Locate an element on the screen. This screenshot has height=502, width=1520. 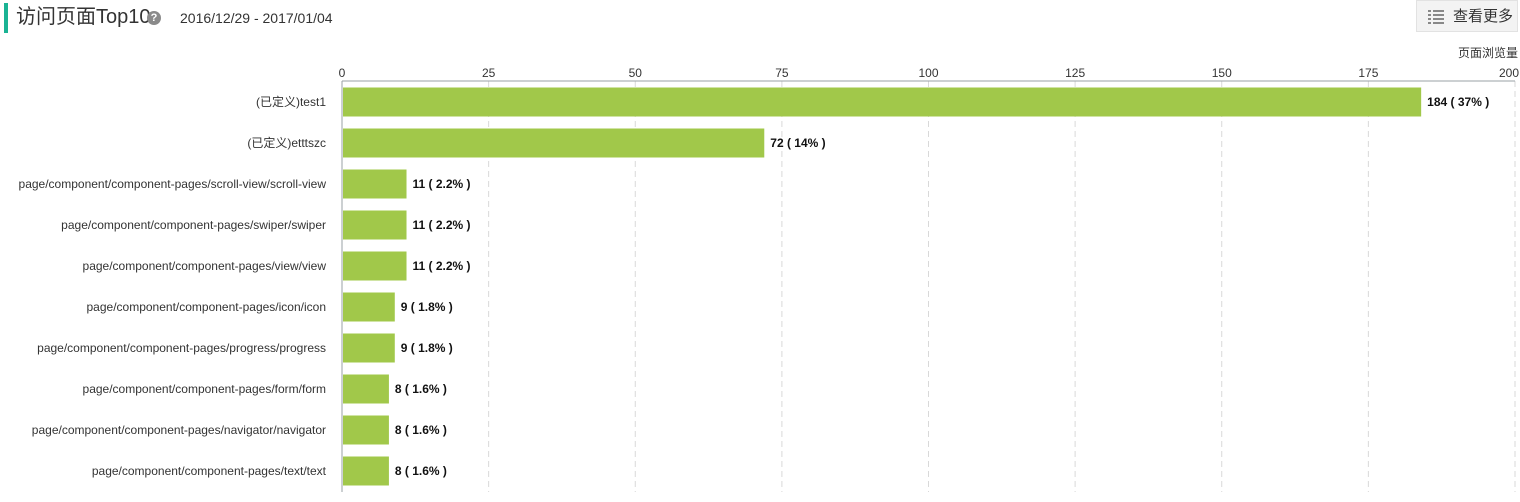
category-label: page/component/component-pages/view/view is located at coordinates (205, 266).